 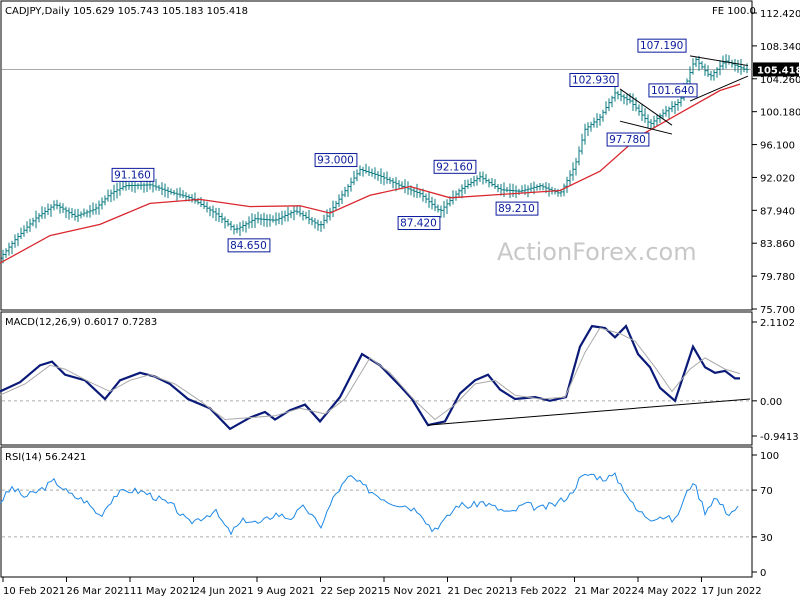 What do you see at coordinates (98, 591) in the screenshot?
I see `date-axis-label: 26 Mar 2021` at bounding box center [98, 591].